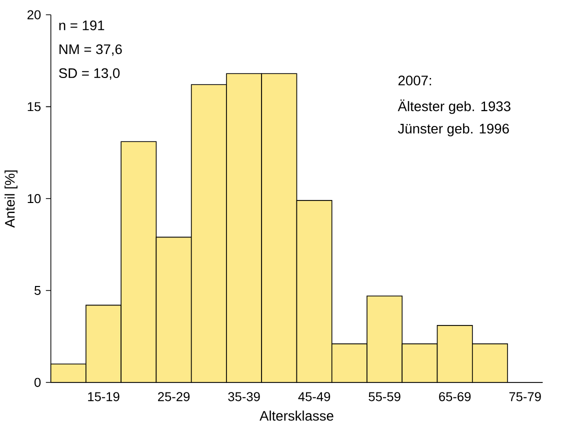 The width and height of the screenshot is (575, 435). What do you see at coordinates (91, 50) in the screenshot?
I see `annotation: NM = 37,6` at bounding box center [91, 50].